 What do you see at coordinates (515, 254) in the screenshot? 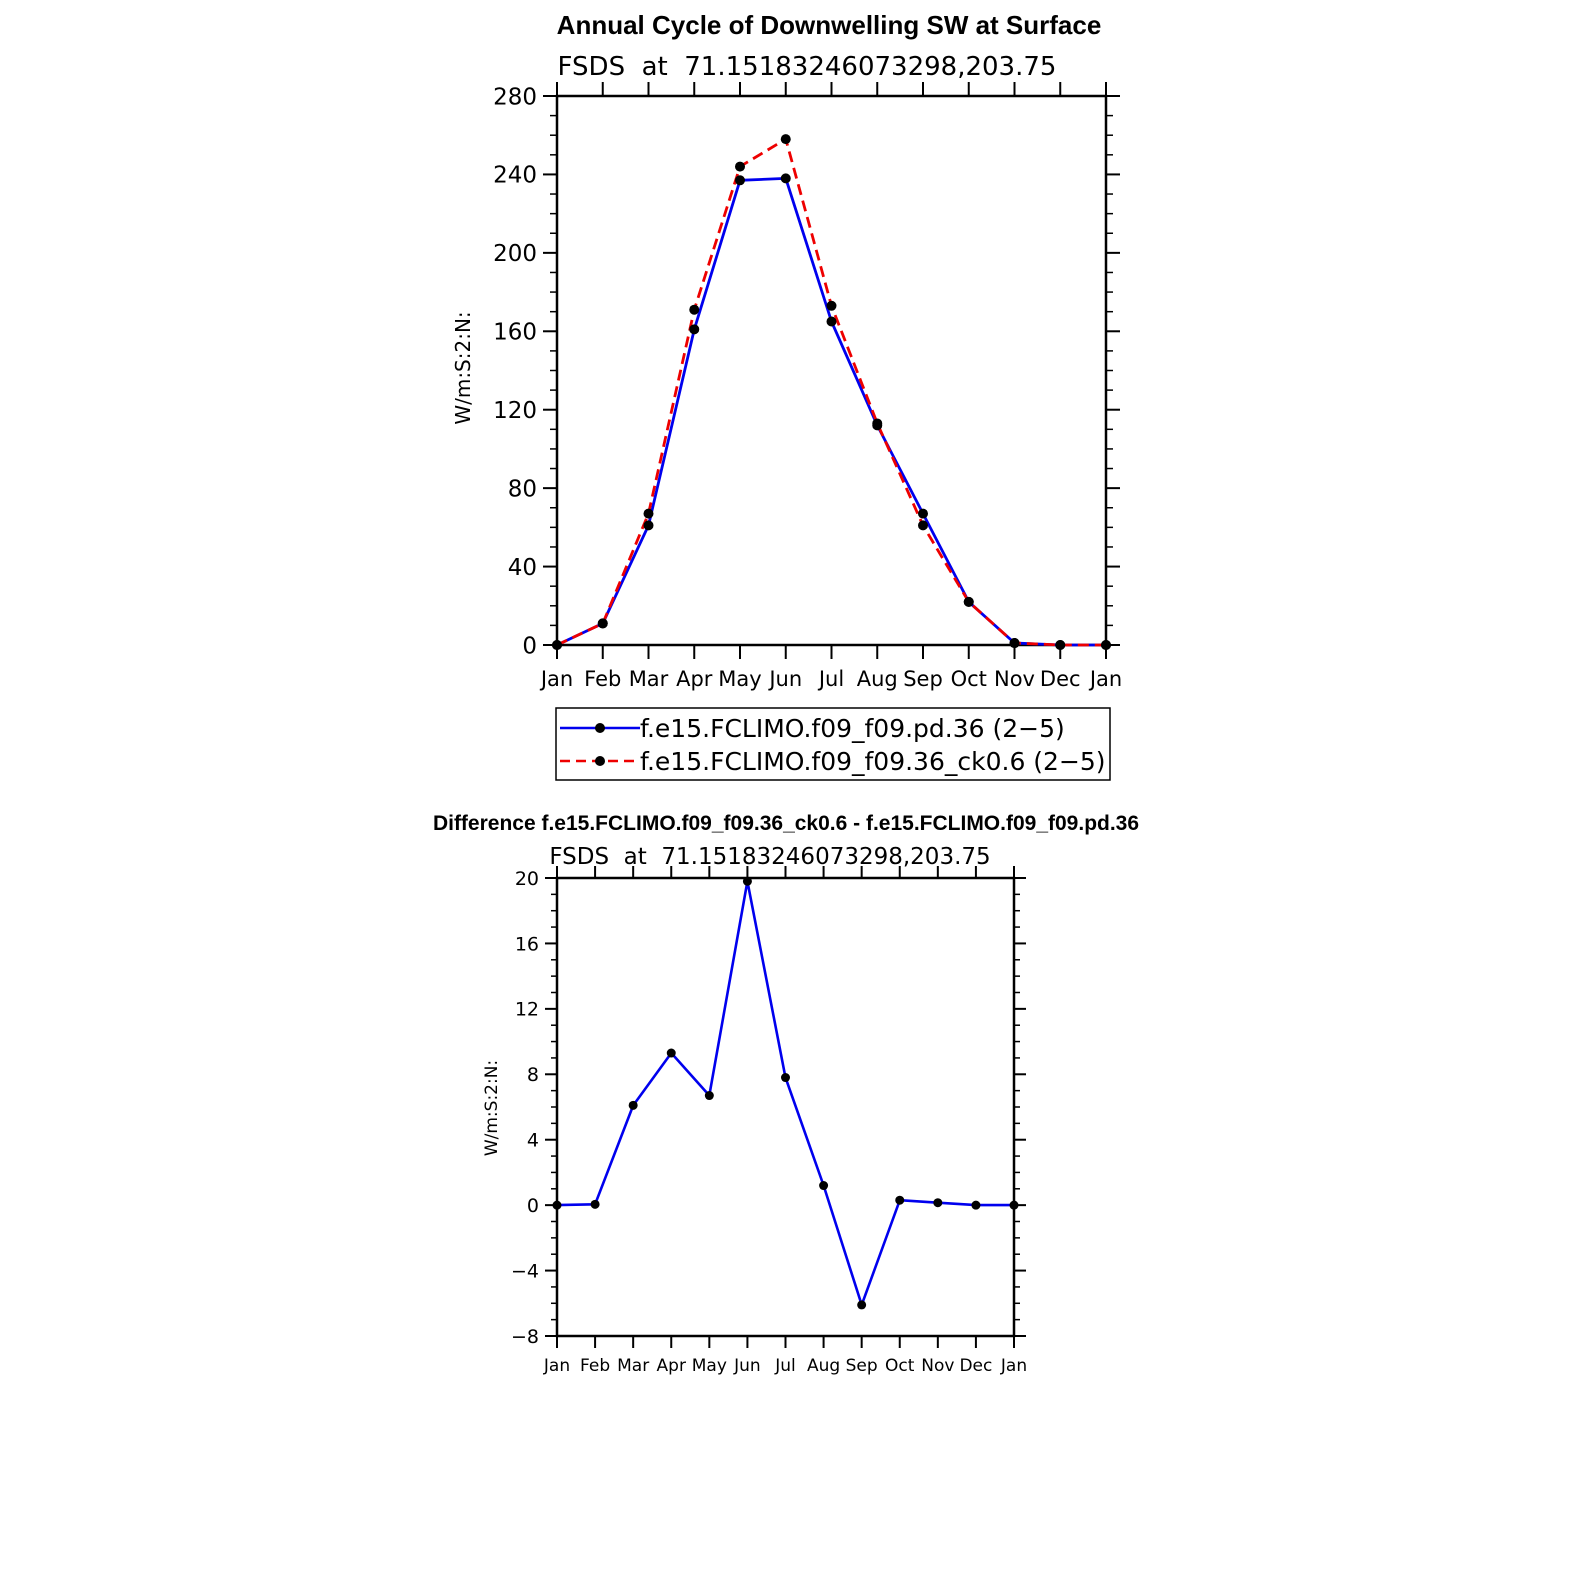
I see `y-tick-label: 200` at bounding box center [515, 254].